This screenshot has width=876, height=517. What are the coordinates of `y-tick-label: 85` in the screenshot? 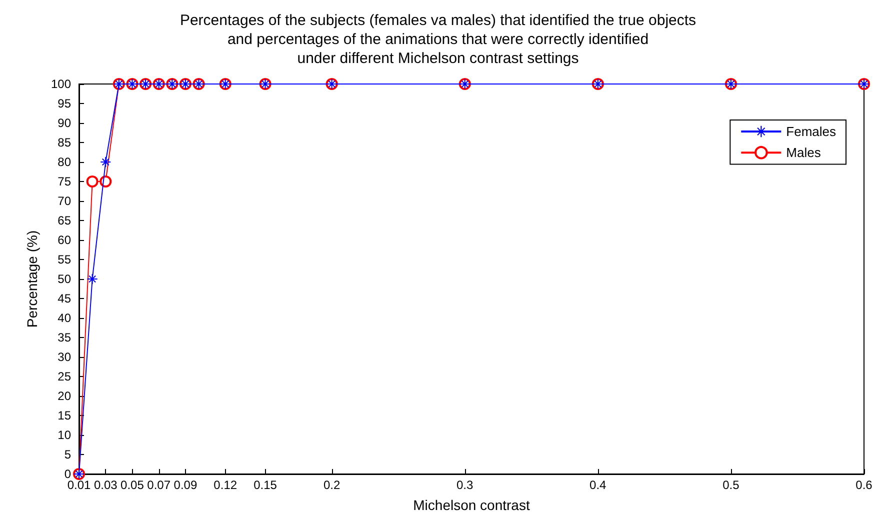 It's located at (65, 143).